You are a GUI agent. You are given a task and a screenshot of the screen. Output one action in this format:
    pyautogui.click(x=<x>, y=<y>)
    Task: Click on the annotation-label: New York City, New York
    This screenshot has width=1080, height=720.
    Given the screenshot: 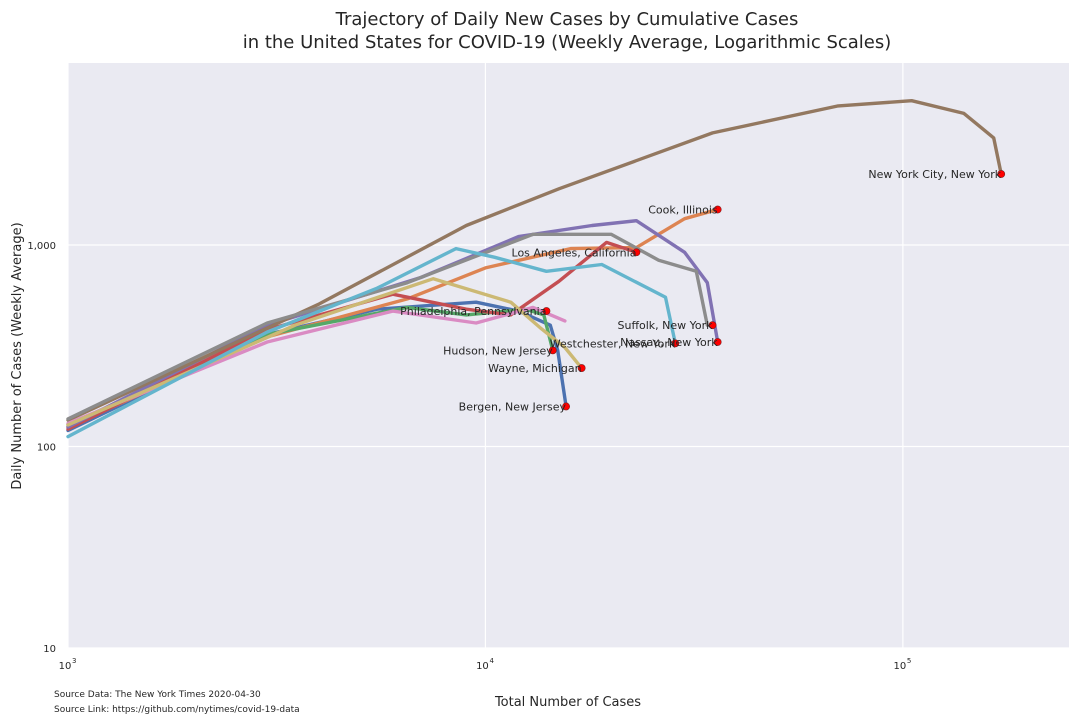 What is the action you would take?
    pyautogui.click(x=934, y=174)
    